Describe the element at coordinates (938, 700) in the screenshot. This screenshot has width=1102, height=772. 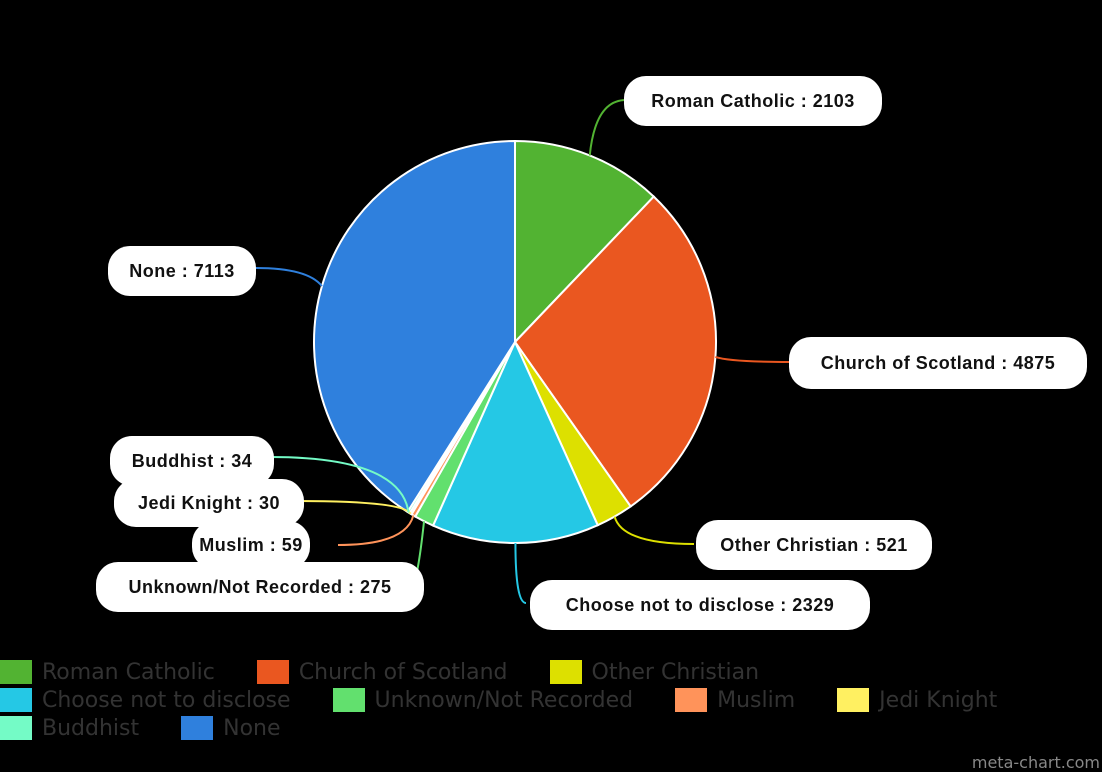
I see `legend-label: Jedi Knight` at that location.